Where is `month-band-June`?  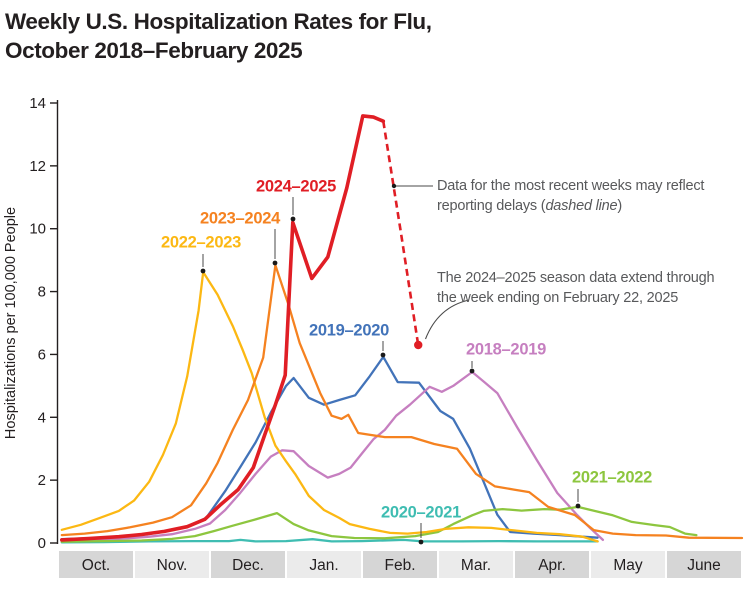 month-band-June is located at coordinates (704, 564).